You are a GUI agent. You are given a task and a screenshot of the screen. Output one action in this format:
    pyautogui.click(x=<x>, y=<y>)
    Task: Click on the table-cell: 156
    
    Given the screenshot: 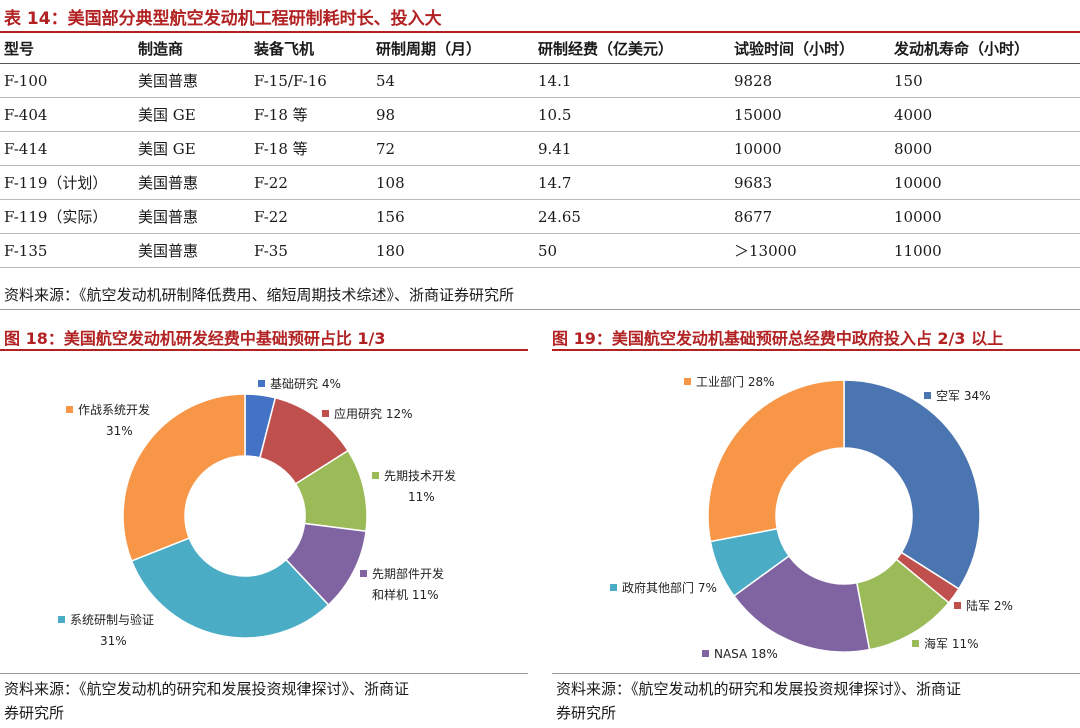 What is the action you would take?
    pyautogui.click(x=453, y=216)
    